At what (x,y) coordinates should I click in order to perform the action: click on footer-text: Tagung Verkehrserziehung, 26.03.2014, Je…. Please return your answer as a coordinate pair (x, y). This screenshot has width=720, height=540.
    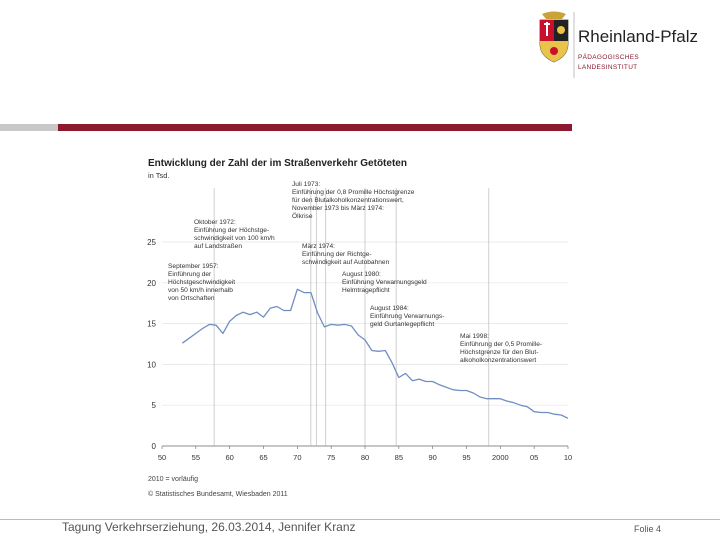
    Looking at the image, I should click on (209, 527).